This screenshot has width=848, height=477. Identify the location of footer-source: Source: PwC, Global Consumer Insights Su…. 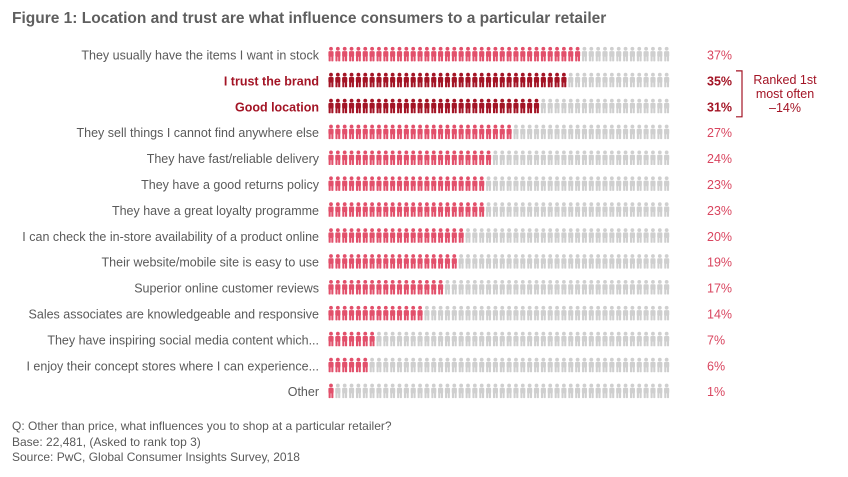
(156, 457).